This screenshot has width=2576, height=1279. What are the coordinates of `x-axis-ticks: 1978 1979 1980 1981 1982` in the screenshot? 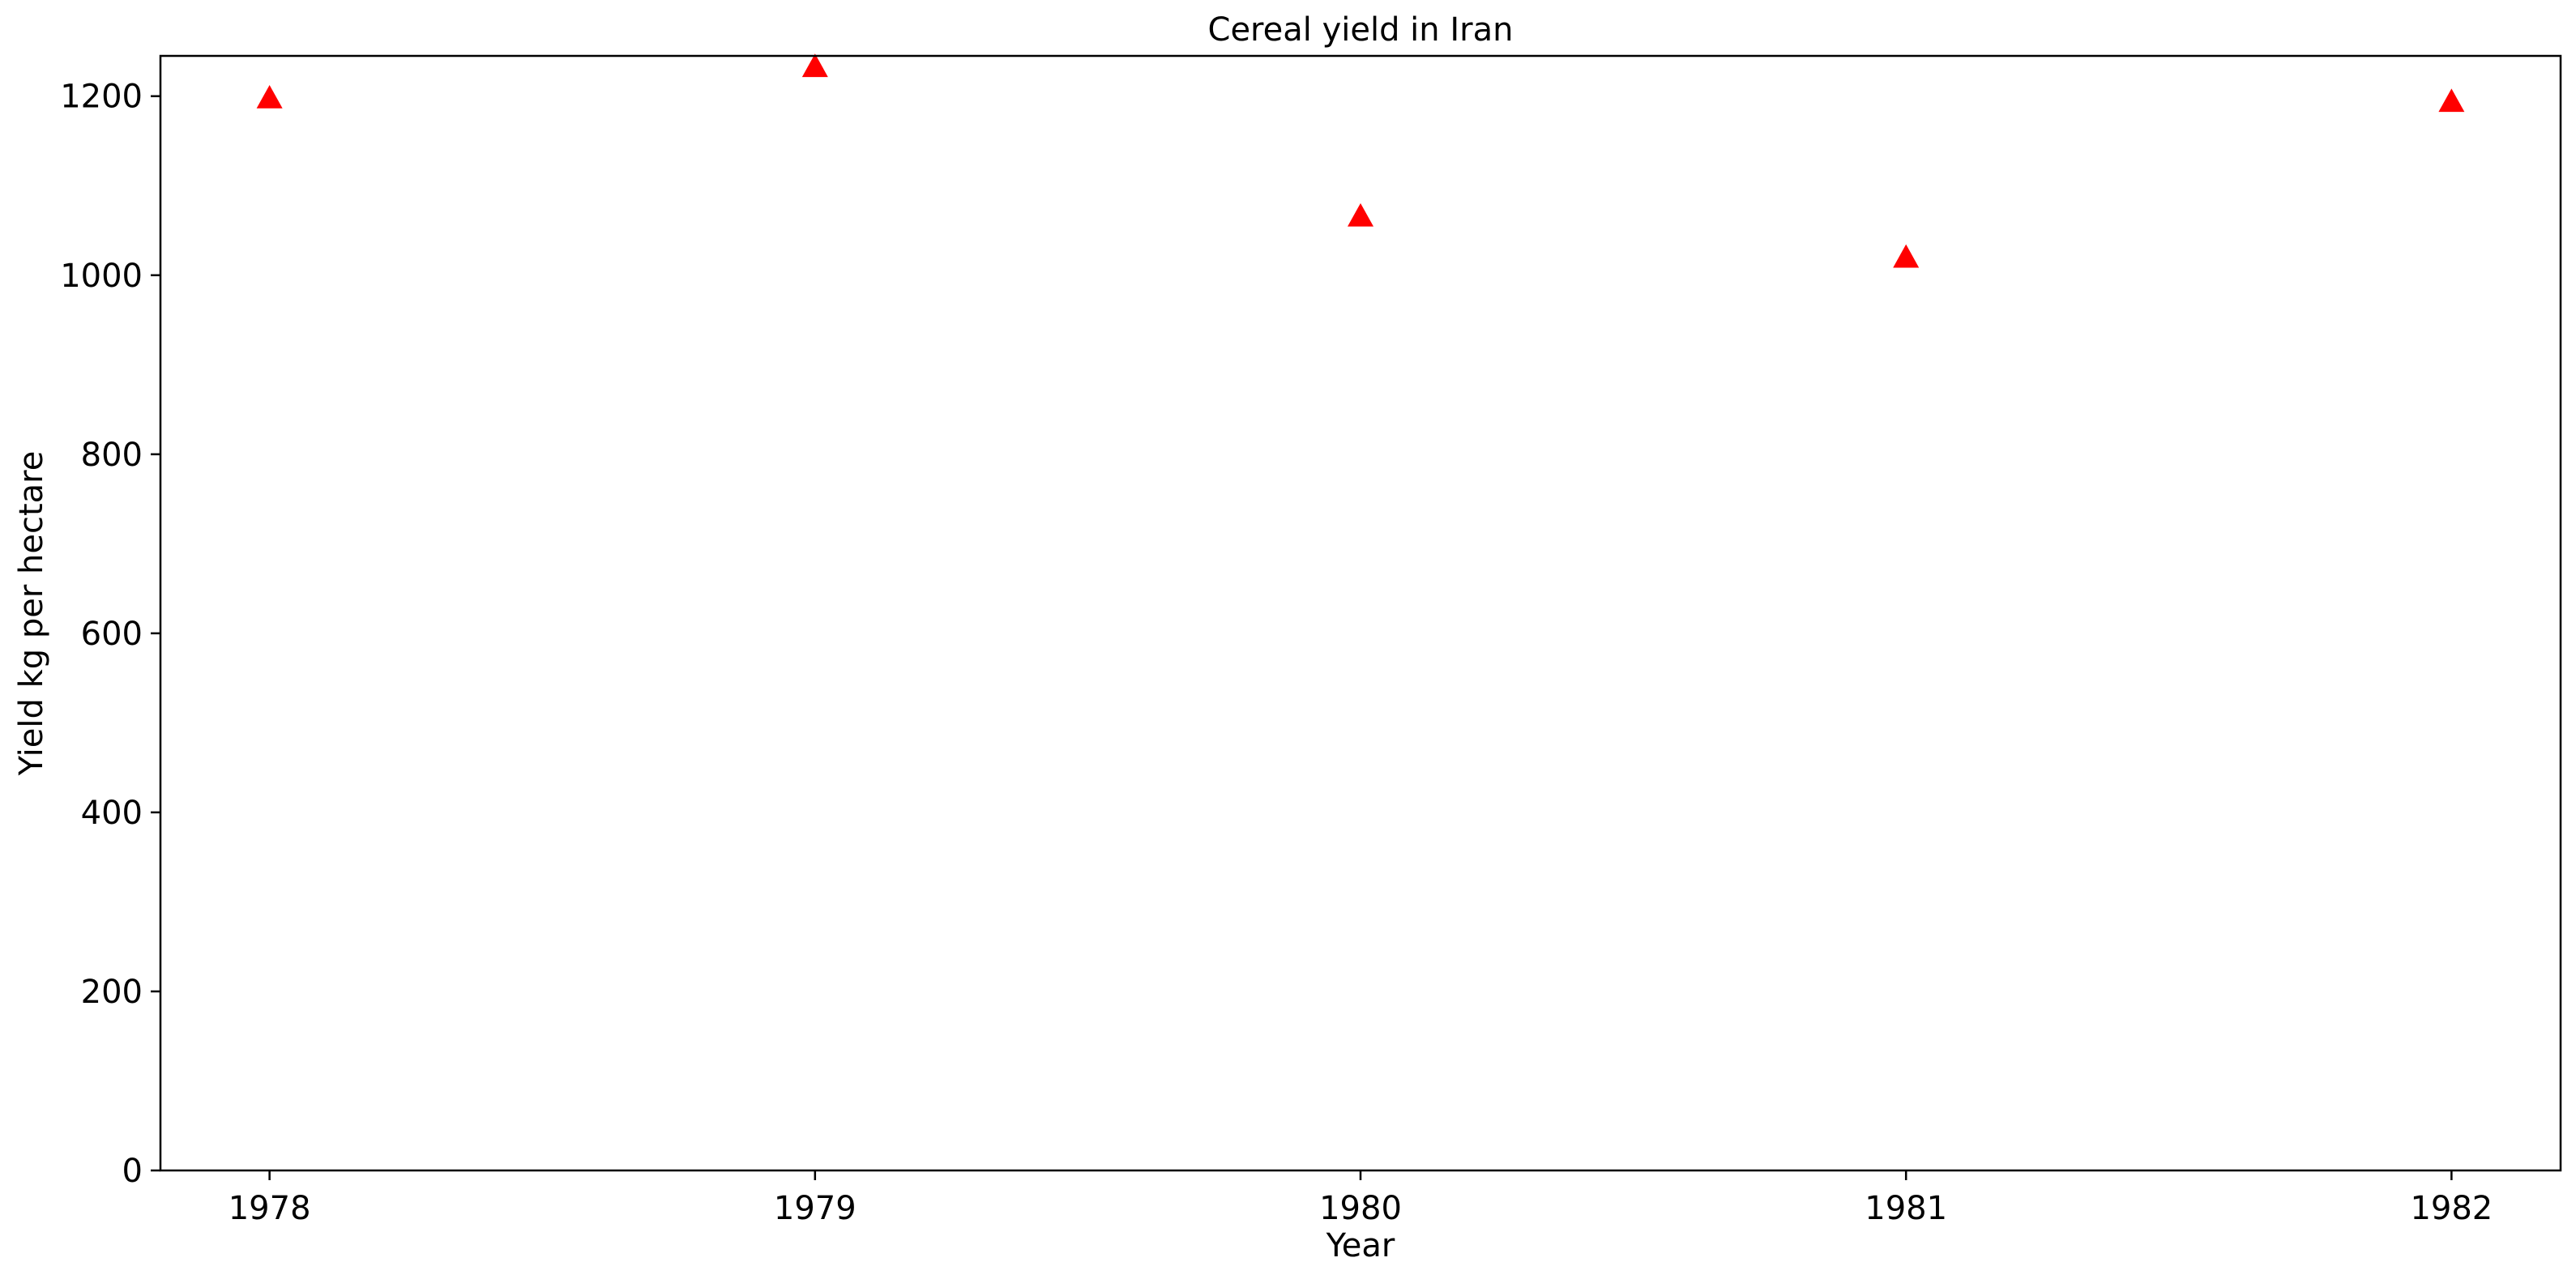 It's located at (1361, 1198).